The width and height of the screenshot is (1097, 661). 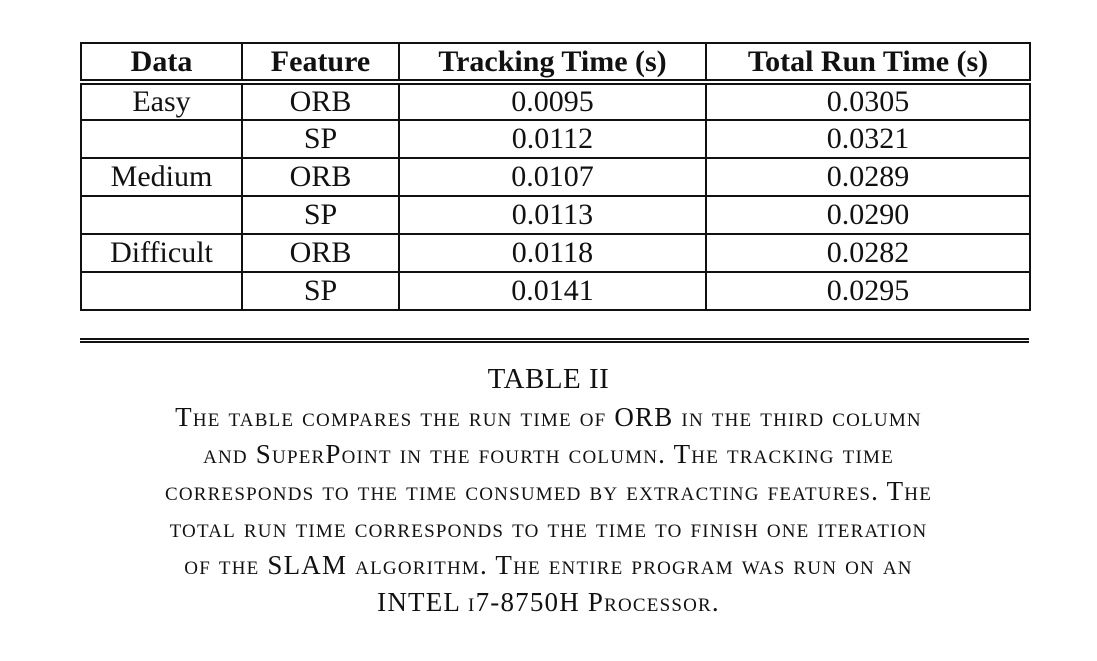 What do you see at coordinates (868, 177) in the screenshot?
I see `cell-total-run-time: 0.0289` at bounding box center [868, 177].